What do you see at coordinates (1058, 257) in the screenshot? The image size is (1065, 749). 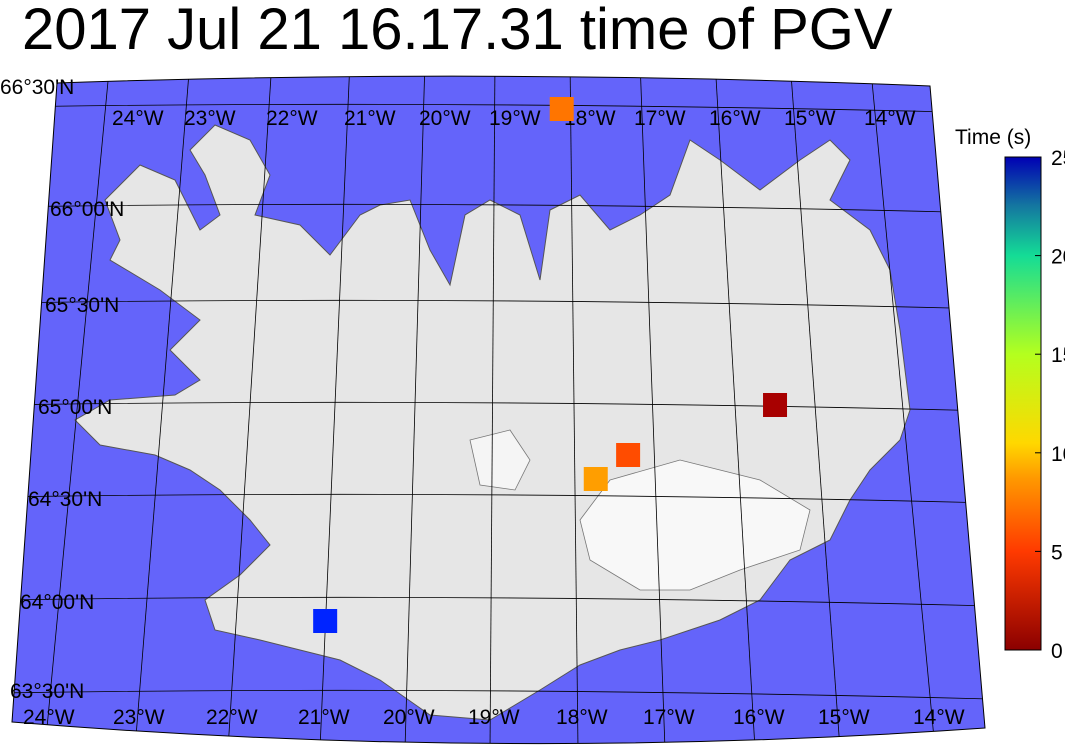 I see `colorbar-tick-label: 20` at bounding box center [1058, 257].